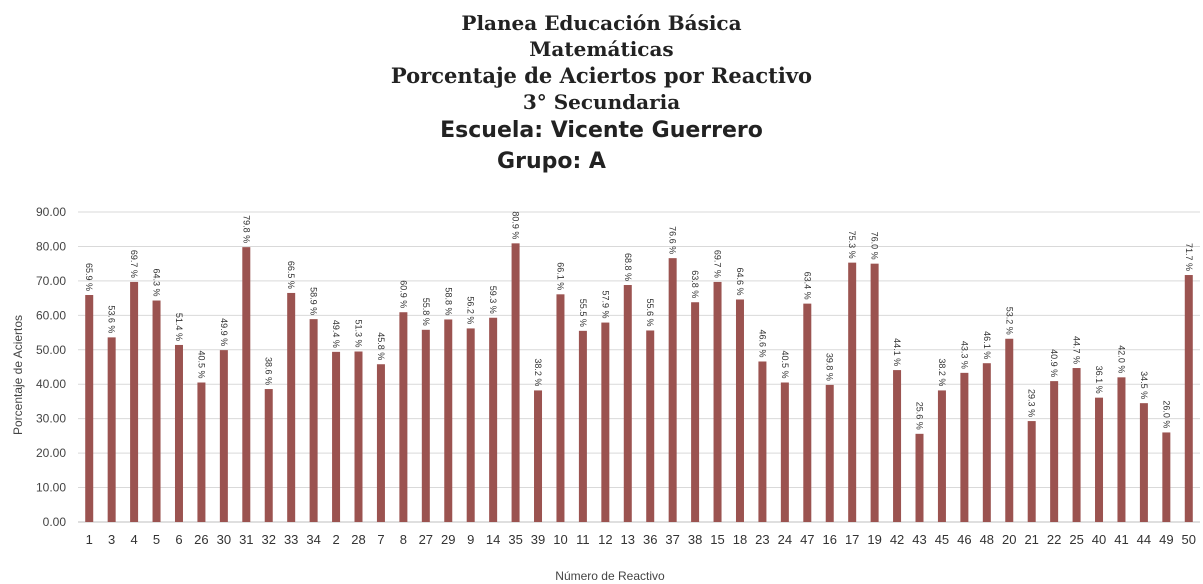 The image size is (1203, 584). Describe the element at coordinates (583, 539) in the screenshot. I see `x-tick-label: 11` at that location.